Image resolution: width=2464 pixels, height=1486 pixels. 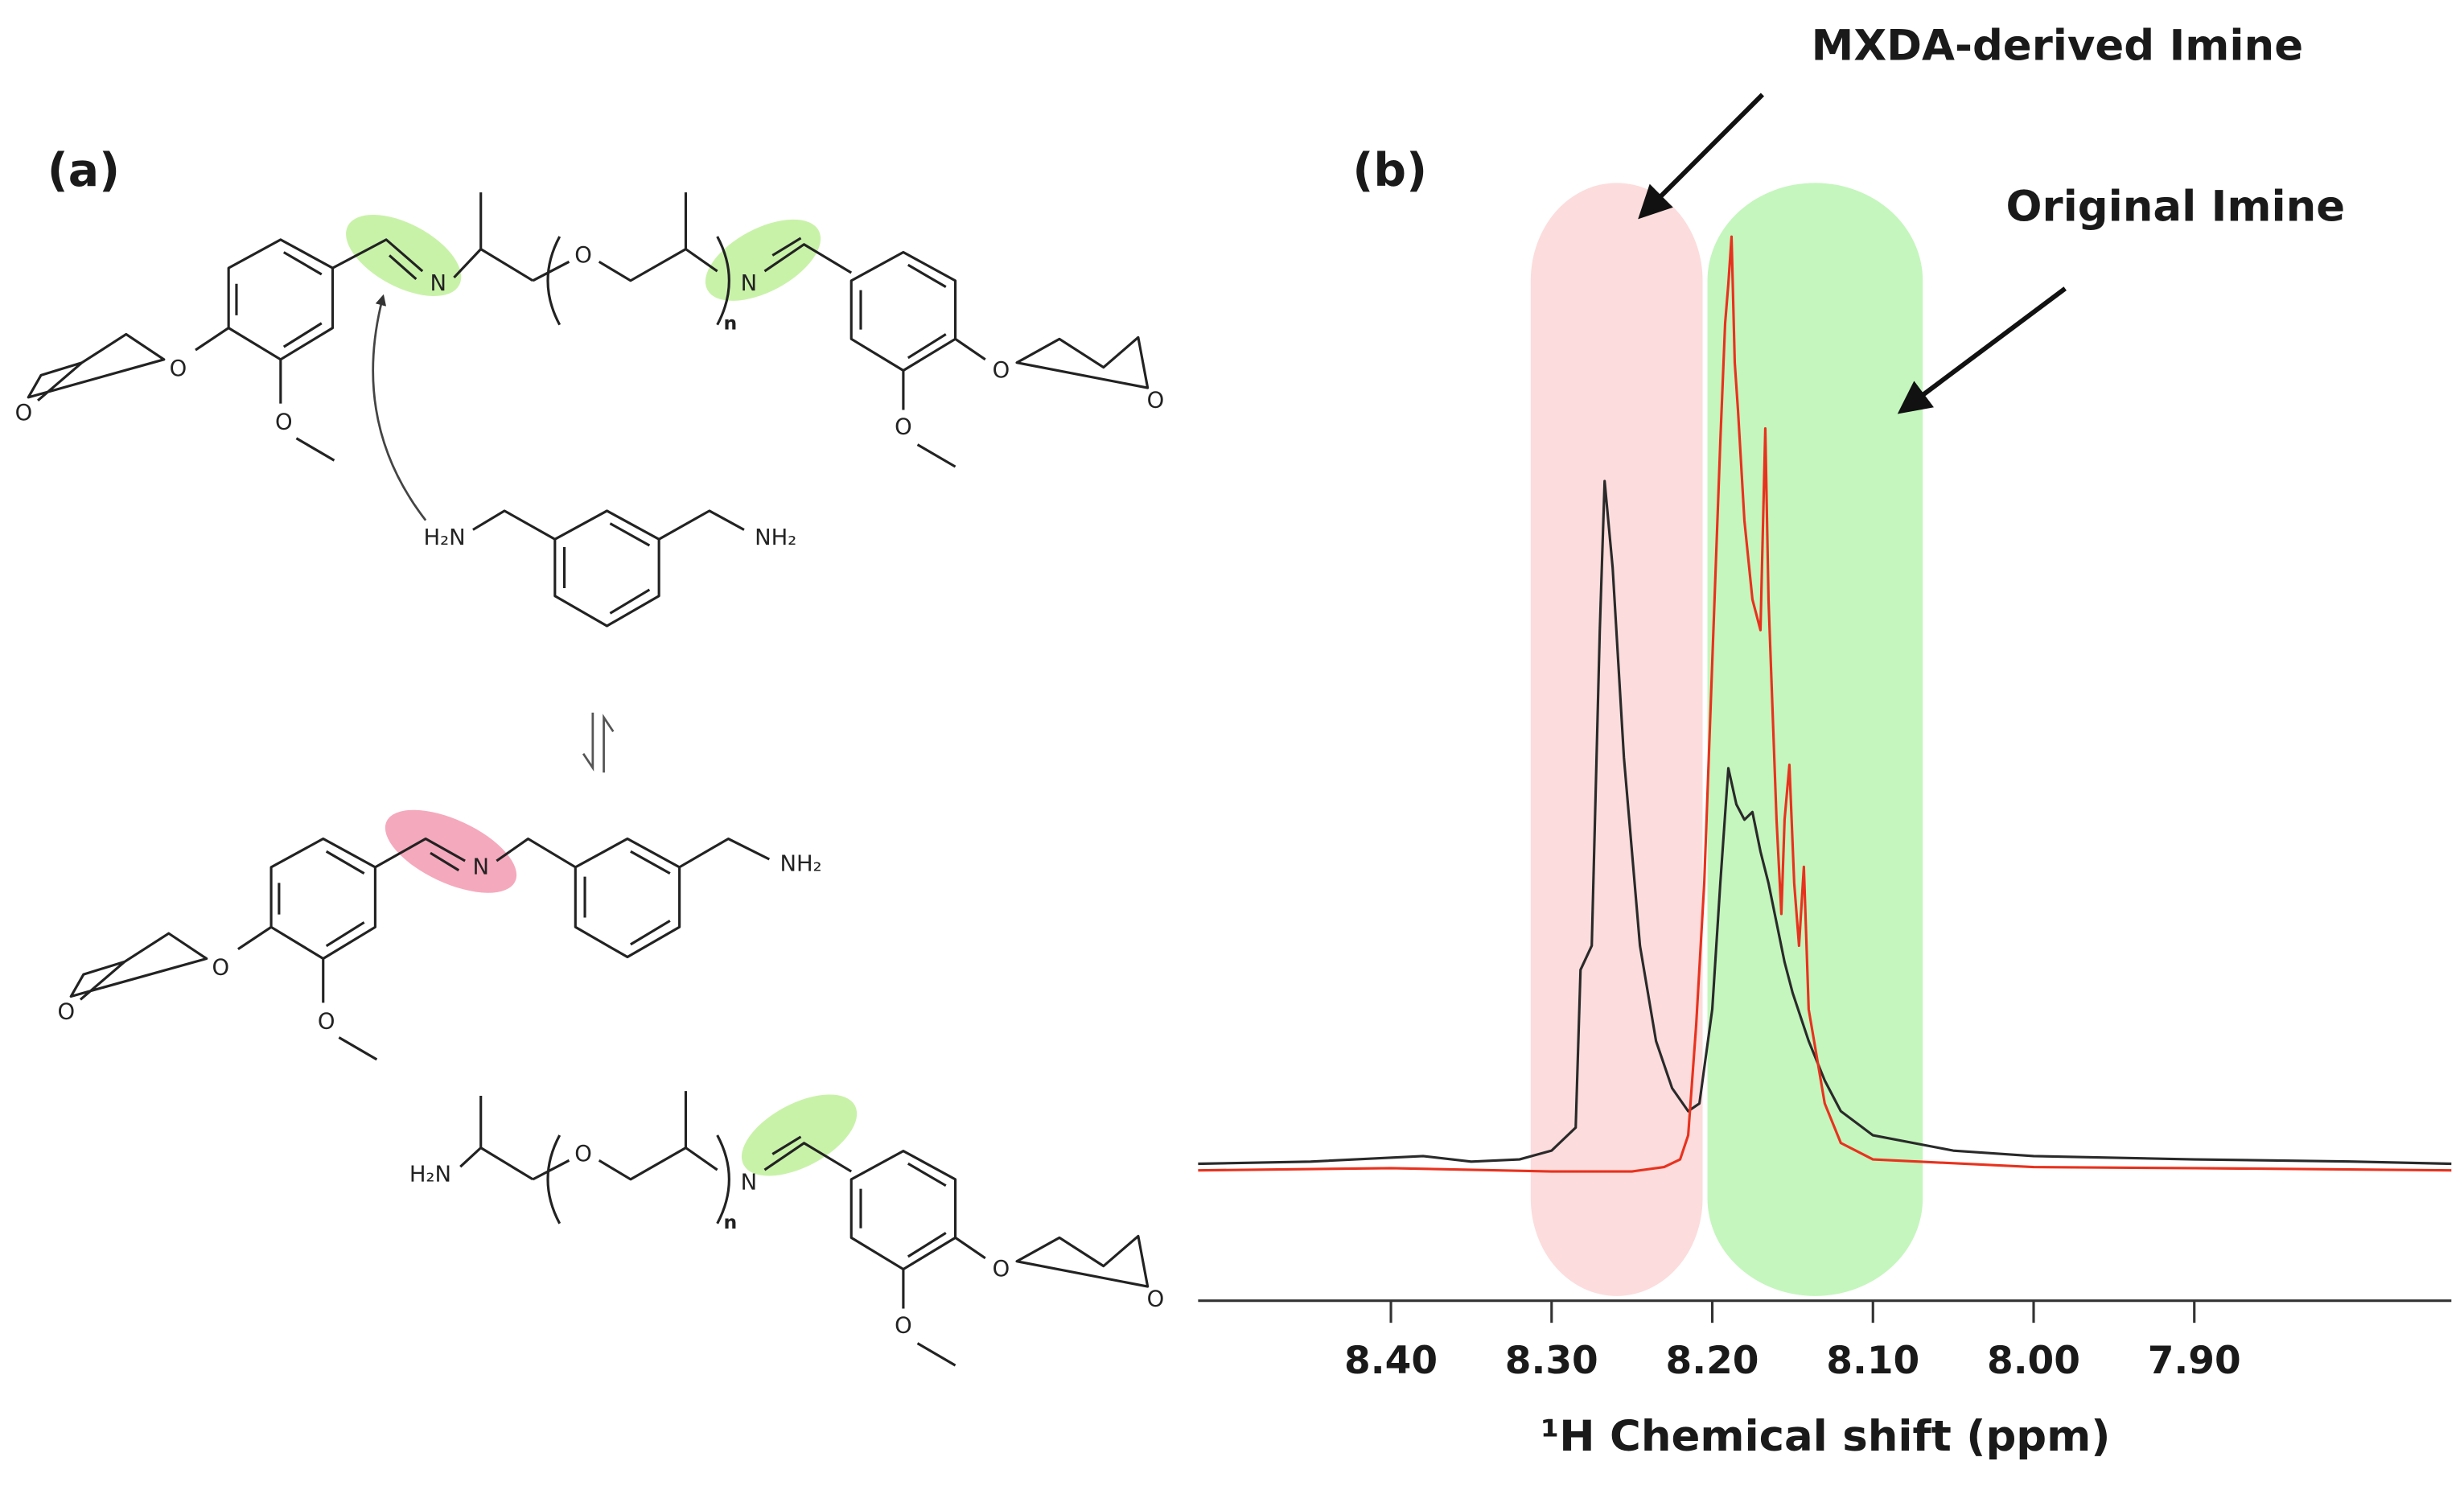 What do you see at coordinates (2194, 1361) in the screenshot?
I see `x-tick-label: 7.90` at bounding box center [2194, 1361].